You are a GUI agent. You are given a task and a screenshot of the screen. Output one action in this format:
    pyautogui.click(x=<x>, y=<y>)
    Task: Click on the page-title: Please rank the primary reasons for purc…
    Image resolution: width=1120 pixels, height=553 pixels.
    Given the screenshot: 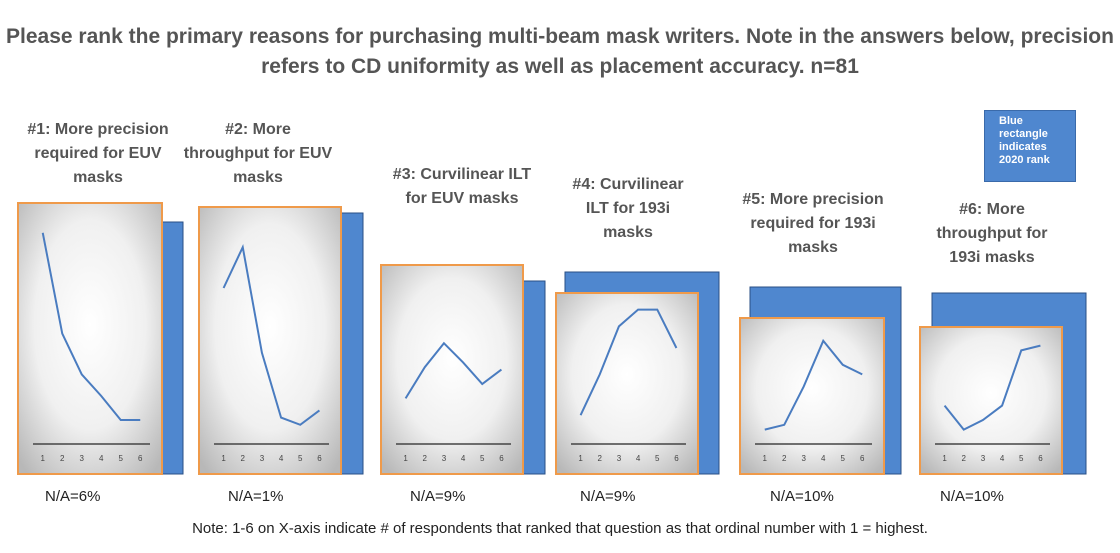 What is the action you would take?
    pyautogui.click(x=560, y=51)
    